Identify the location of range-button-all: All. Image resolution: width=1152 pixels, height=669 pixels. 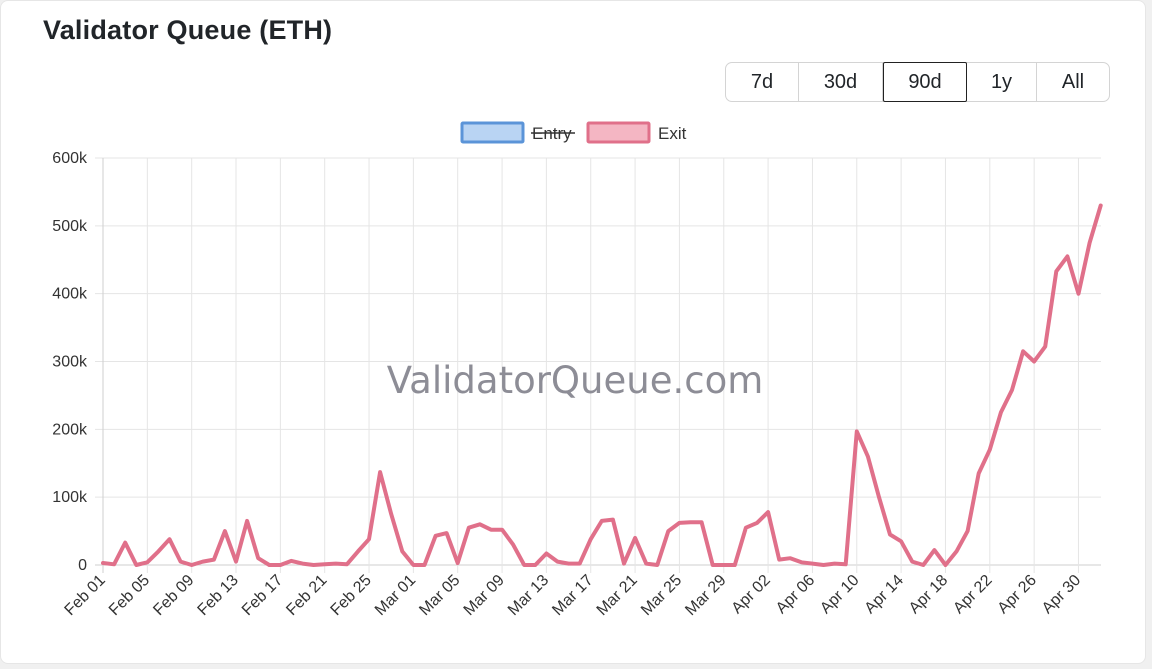
(1073, 82).